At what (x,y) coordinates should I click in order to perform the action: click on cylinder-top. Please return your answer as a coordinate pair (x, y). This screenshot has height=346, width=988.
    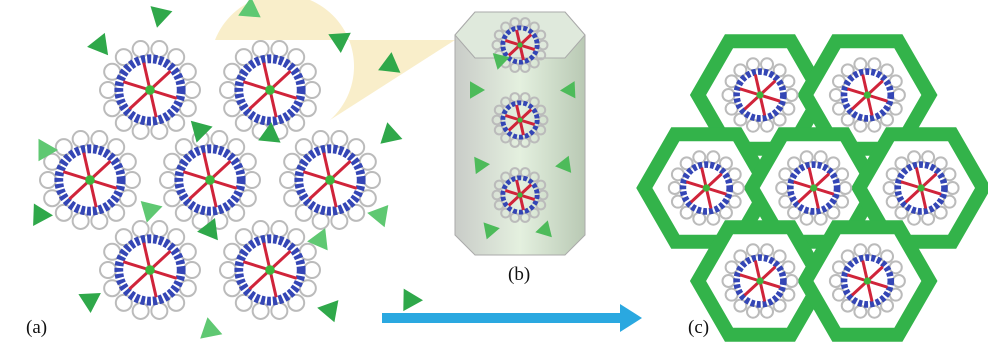
    Looking at the image, I should click on (520, 35).